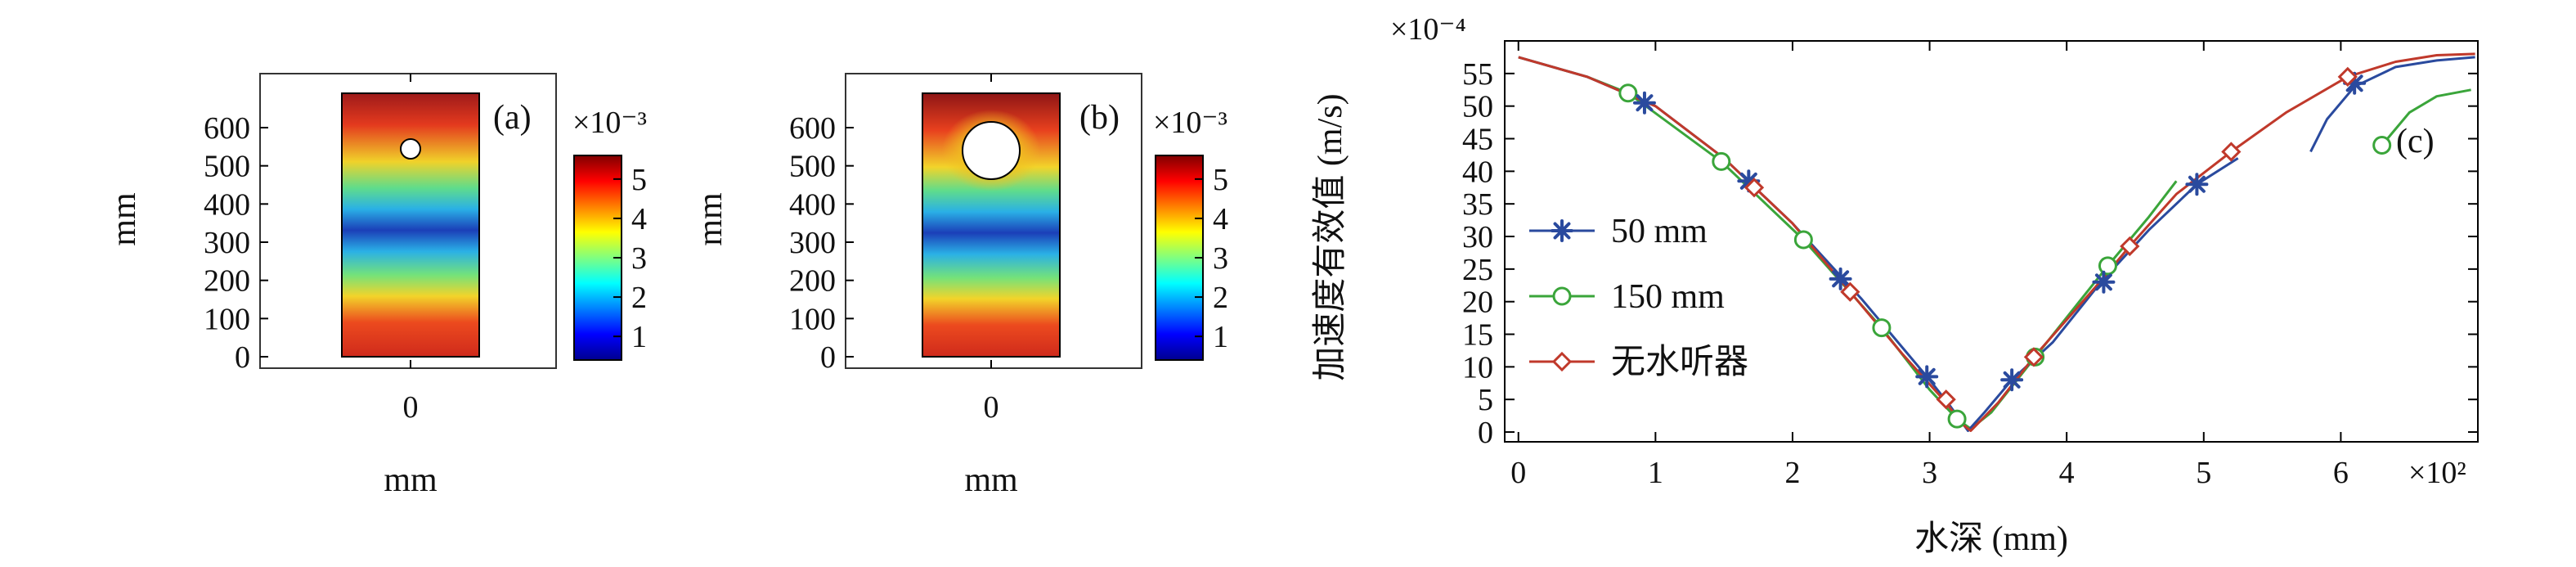 The width and height of the screenshot is (2576, 567). What do you see at coordinates (1211, 258) in the screenshot?
I see `panel-b-colorbar-ticks: 1 2 3 4 5` at bounding box center [1211, 258].